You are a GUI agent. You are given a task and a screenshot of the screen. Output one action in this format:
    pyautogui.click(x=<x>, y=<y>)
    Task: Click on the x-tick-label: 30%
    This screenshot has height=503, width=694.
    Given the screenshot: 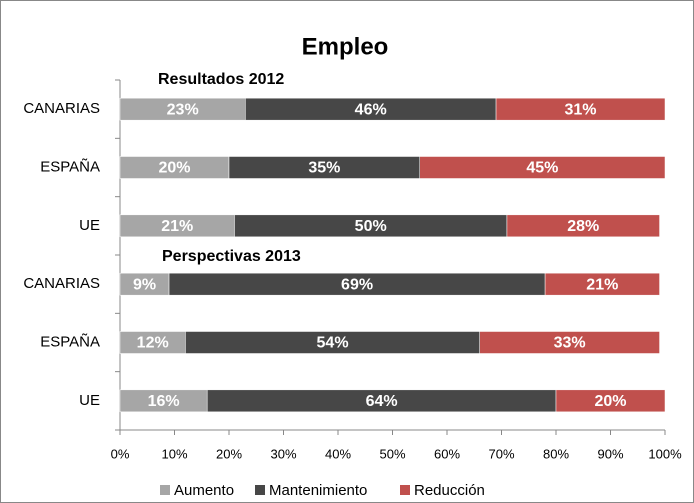 What is the action you would take?
    pyautogui.click(x=283, y=453)
    